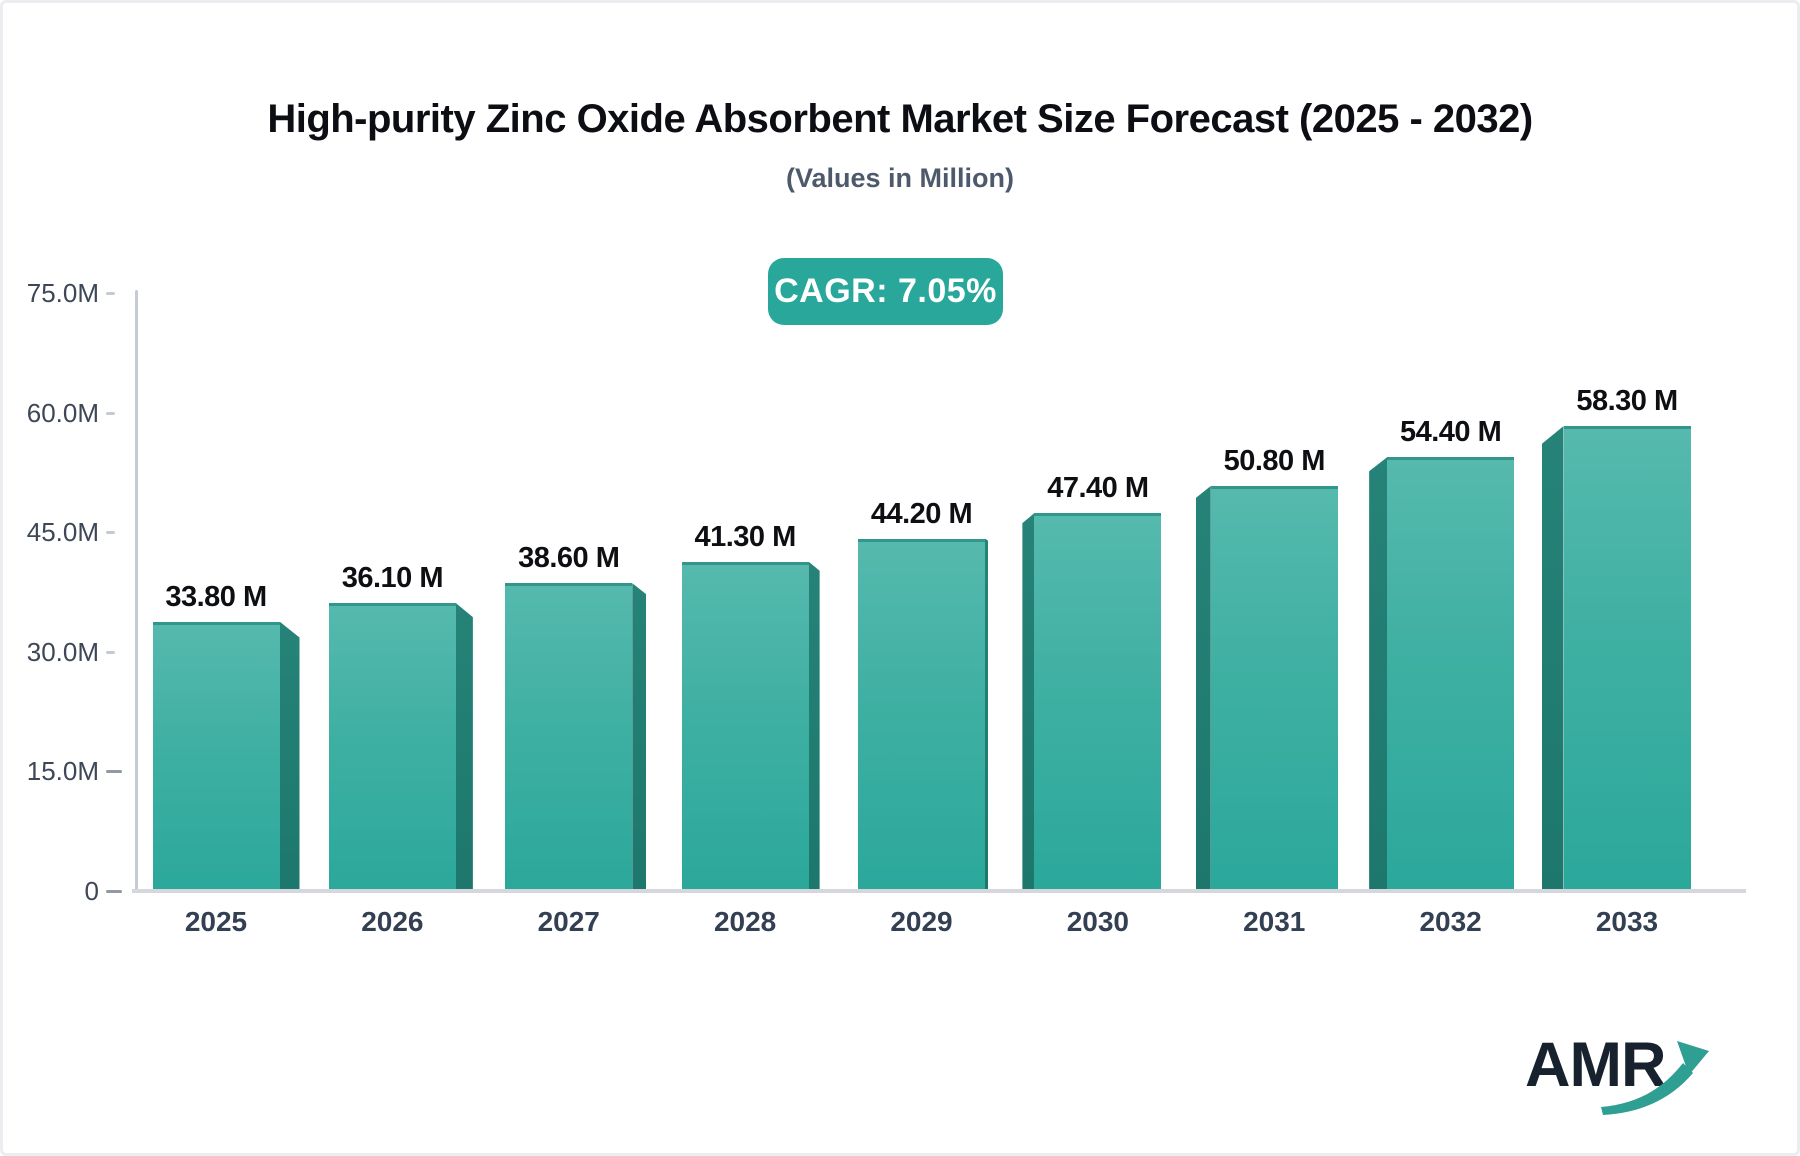  I want to click on y-tick-label: 0, so click(91, 891).